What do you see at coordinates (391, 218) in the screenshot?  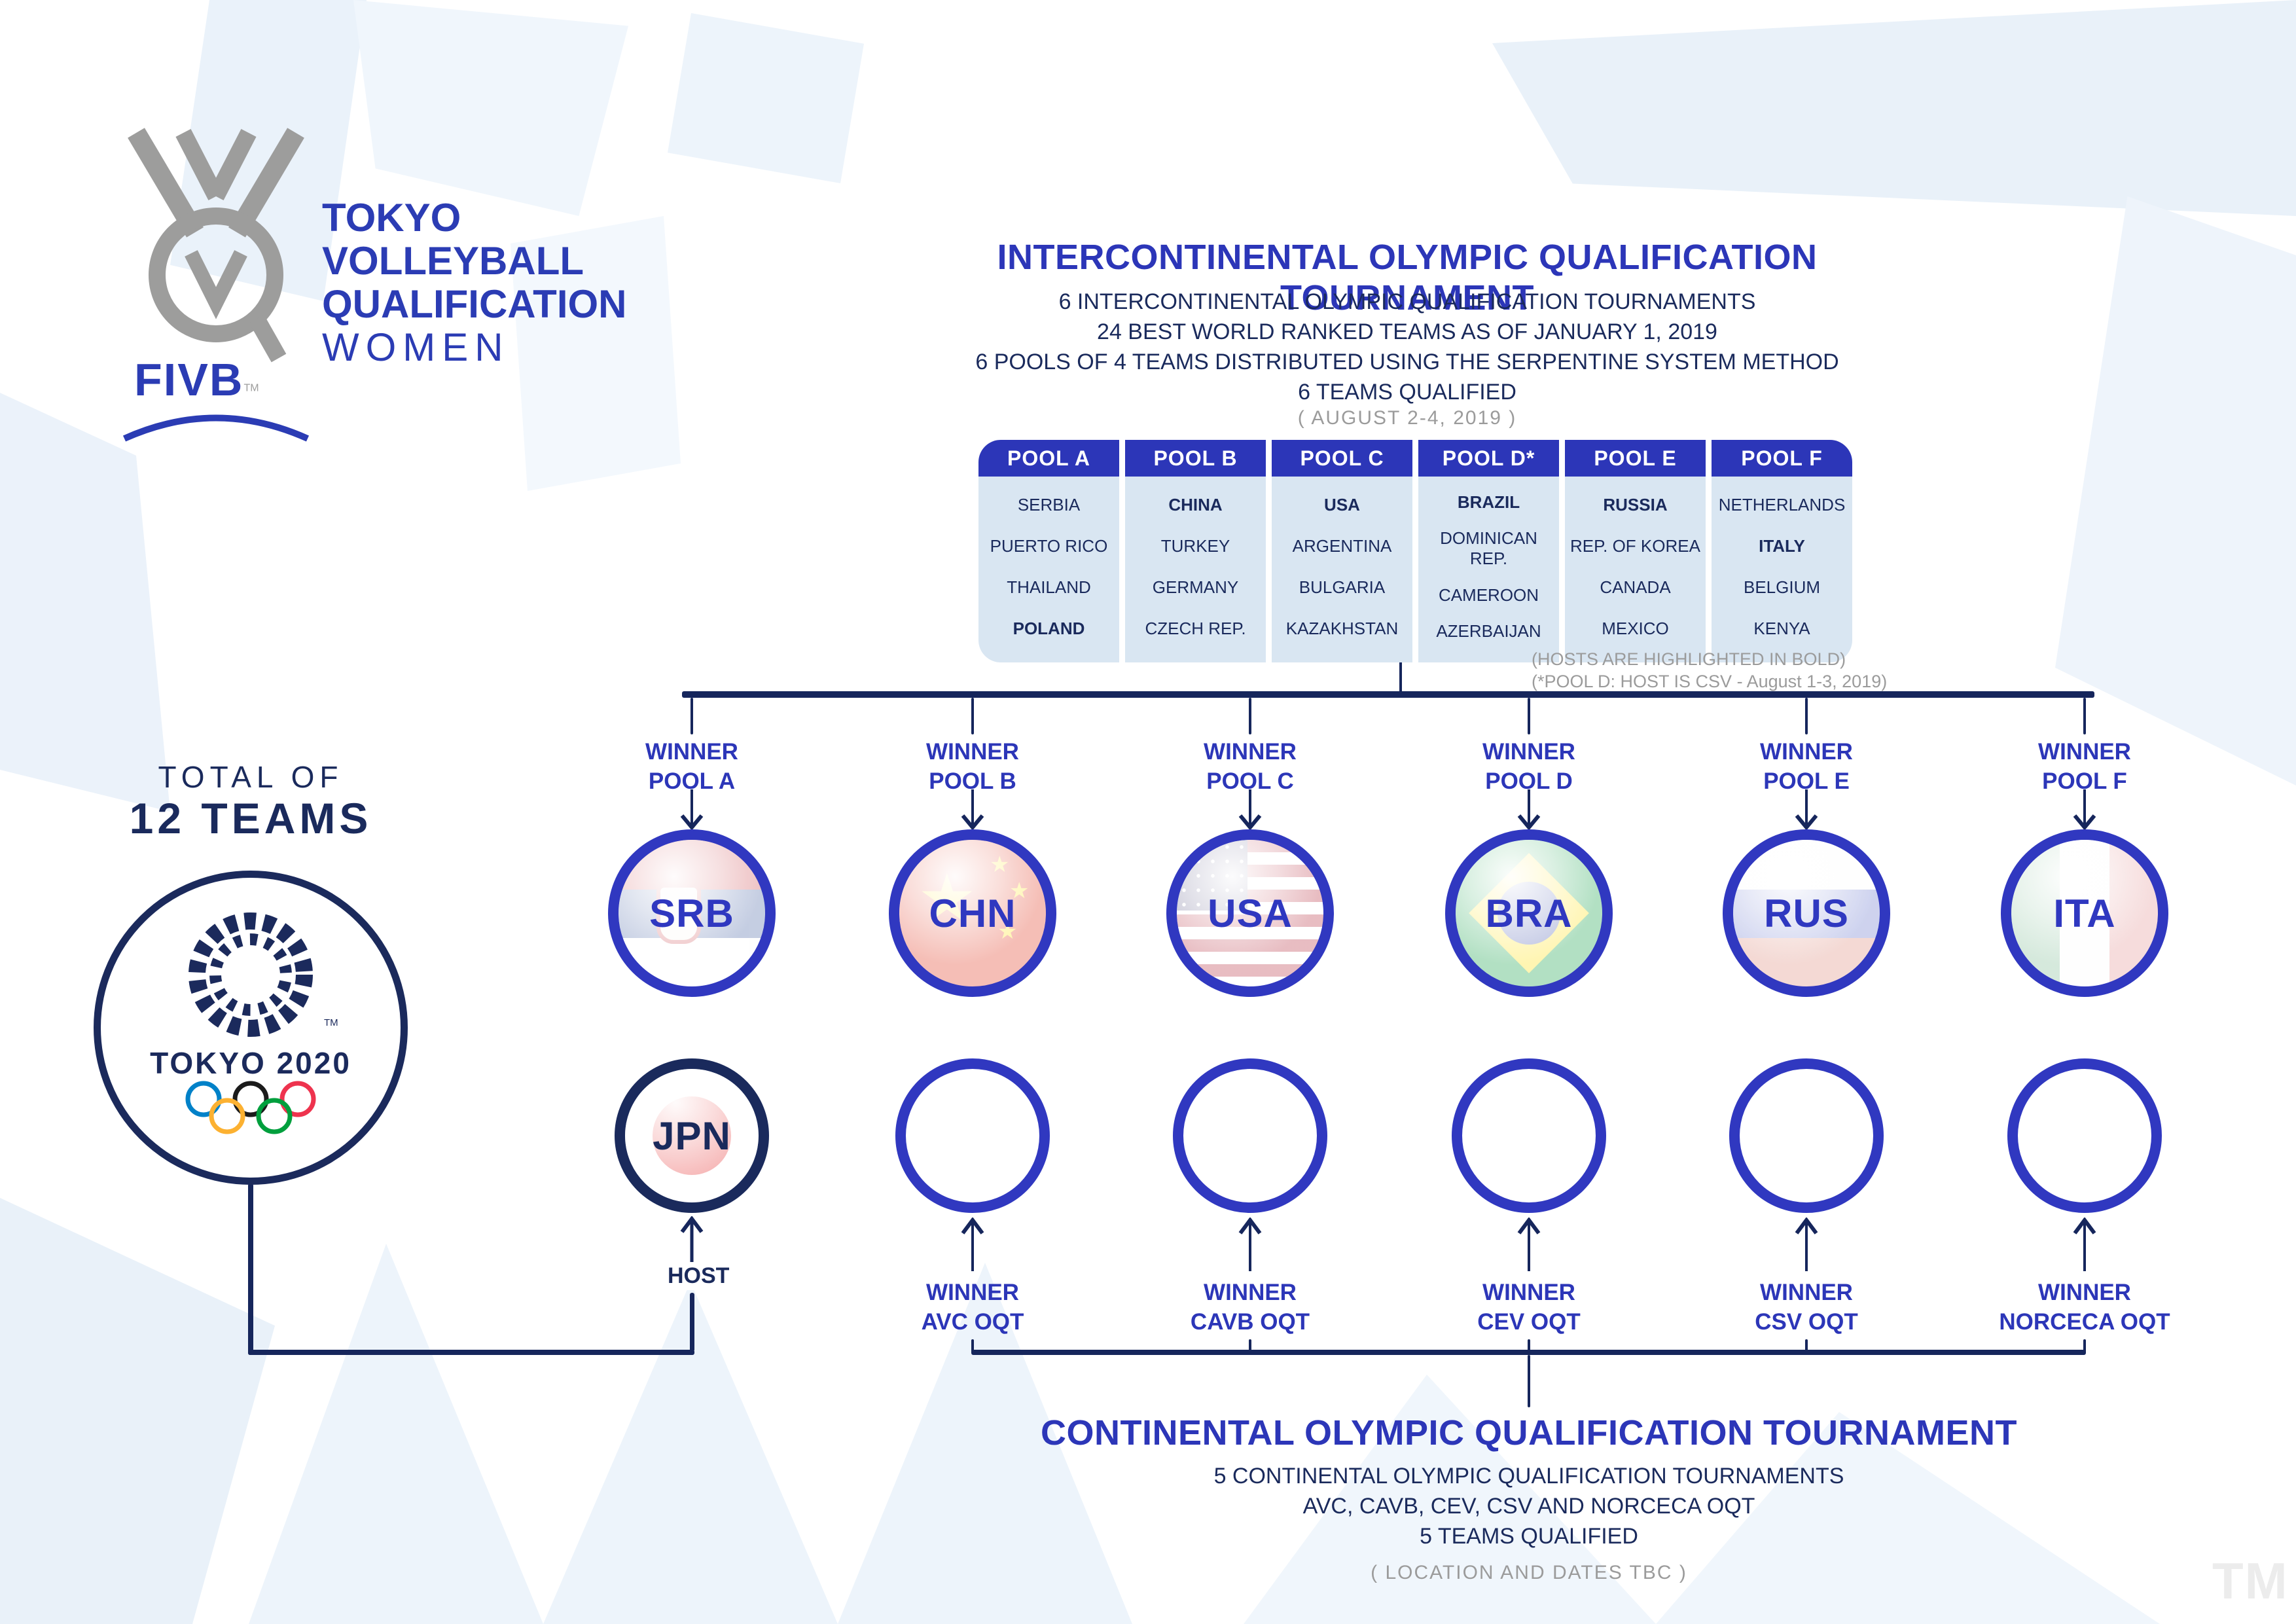 I see `brand-title-line: TOKYO` at bounding box center [391, 218].